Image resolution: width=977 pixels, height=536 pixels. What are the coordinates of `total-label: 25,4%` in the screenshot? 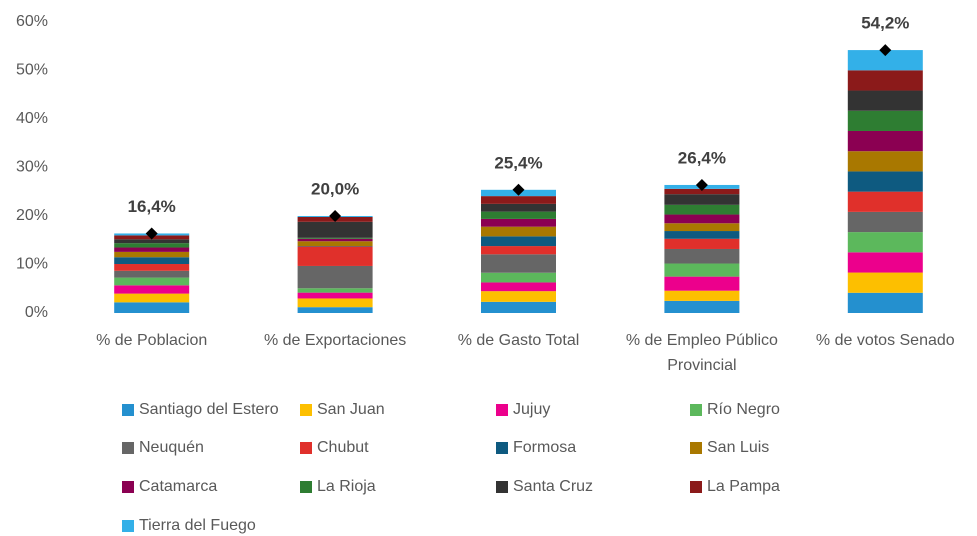 It's located at (518, 162).